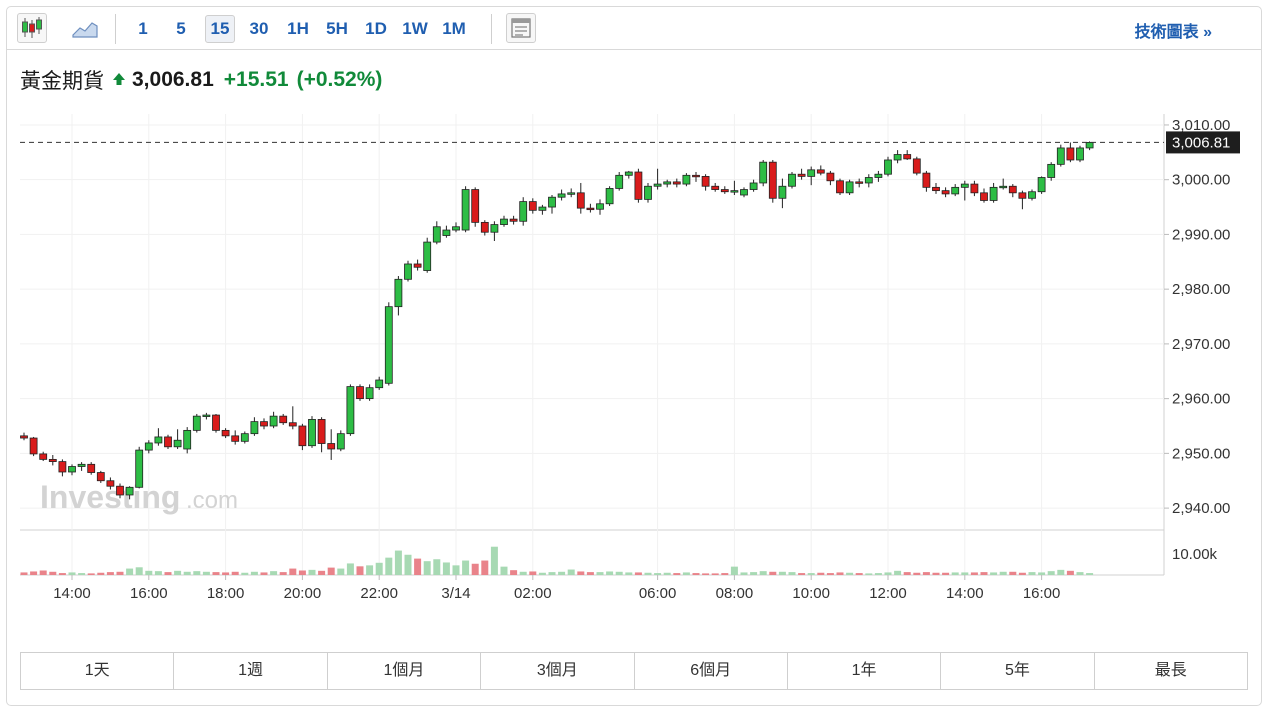 This screenshot has height=712, width=1268. Describe the element at coordinates (1201, 234) in the screenshot. I see `y-tick-label: 2,990.00` at that location.